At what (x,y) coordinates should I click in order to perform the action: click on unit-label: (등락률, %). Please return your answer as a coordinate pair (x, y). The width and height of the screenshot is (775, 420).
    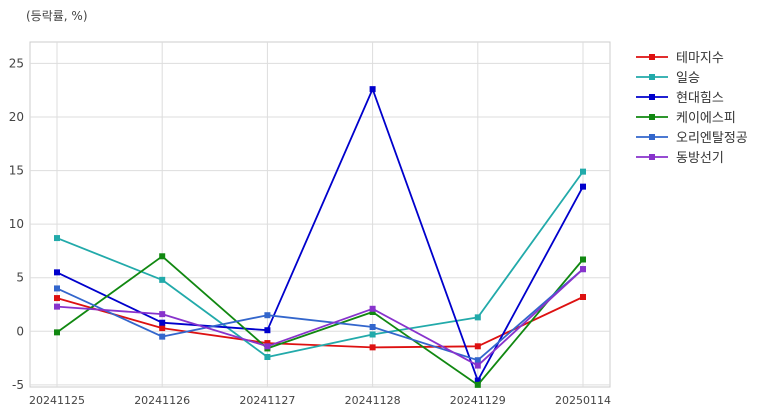
    Looking at the image, I should click on (57, 16).